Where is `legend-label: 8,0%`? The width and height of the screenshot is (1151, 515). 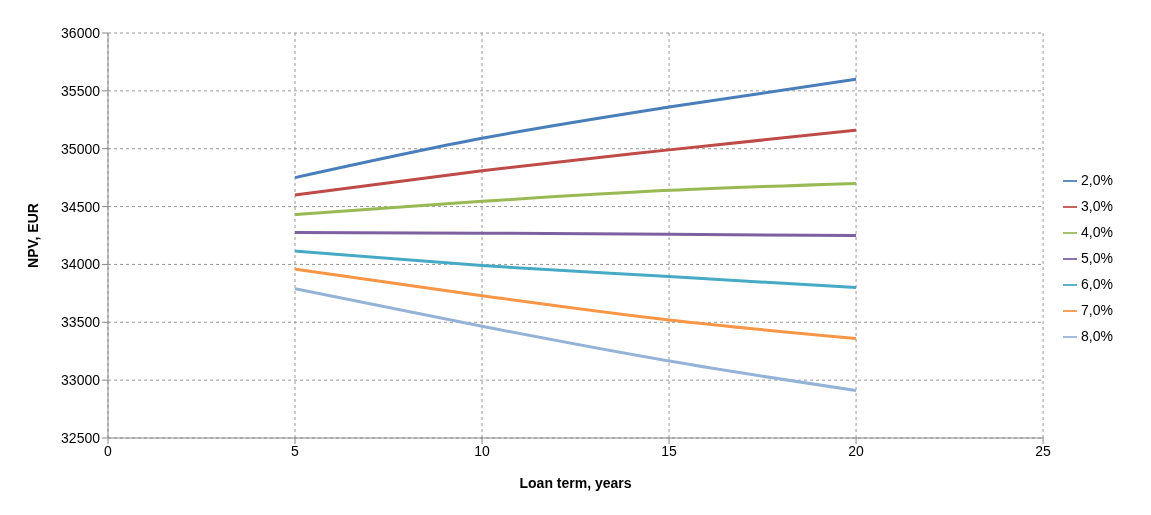 legend-label: 8,0% is located at coordinates (1097, 336).